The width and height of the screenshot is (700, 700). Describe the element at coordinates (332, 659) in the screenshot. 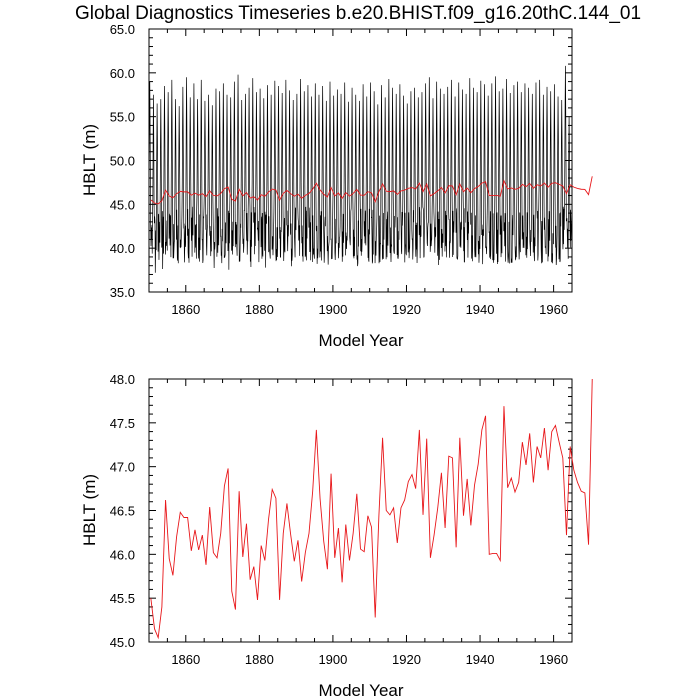

I see `bottom-x-tick-label: 1900` at that location.